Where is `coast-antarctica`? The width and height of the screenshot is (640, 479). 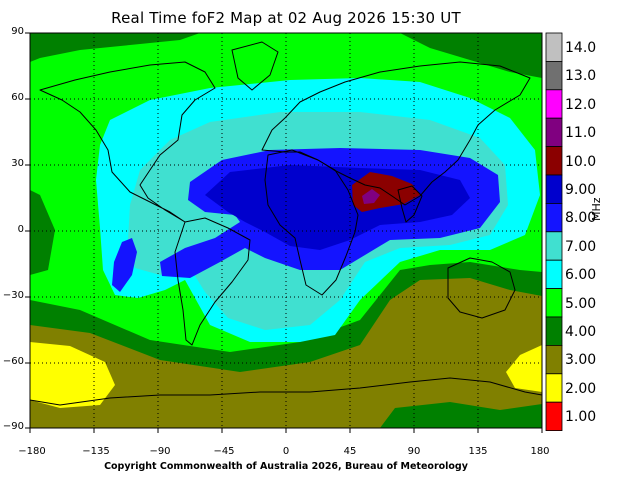 coast-antarctica is located at coordinates (286, 391).